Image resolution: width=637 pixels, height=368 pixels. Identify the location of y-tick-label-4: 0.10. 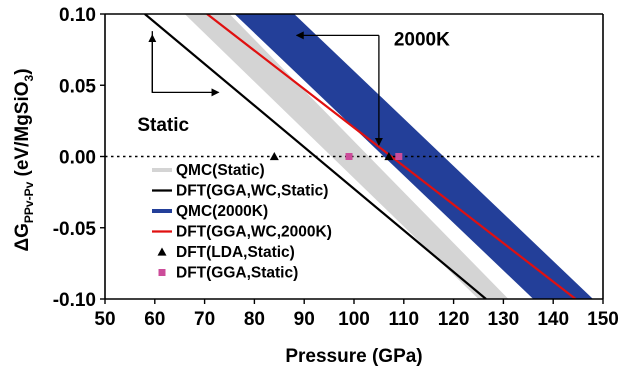
(77, 15).